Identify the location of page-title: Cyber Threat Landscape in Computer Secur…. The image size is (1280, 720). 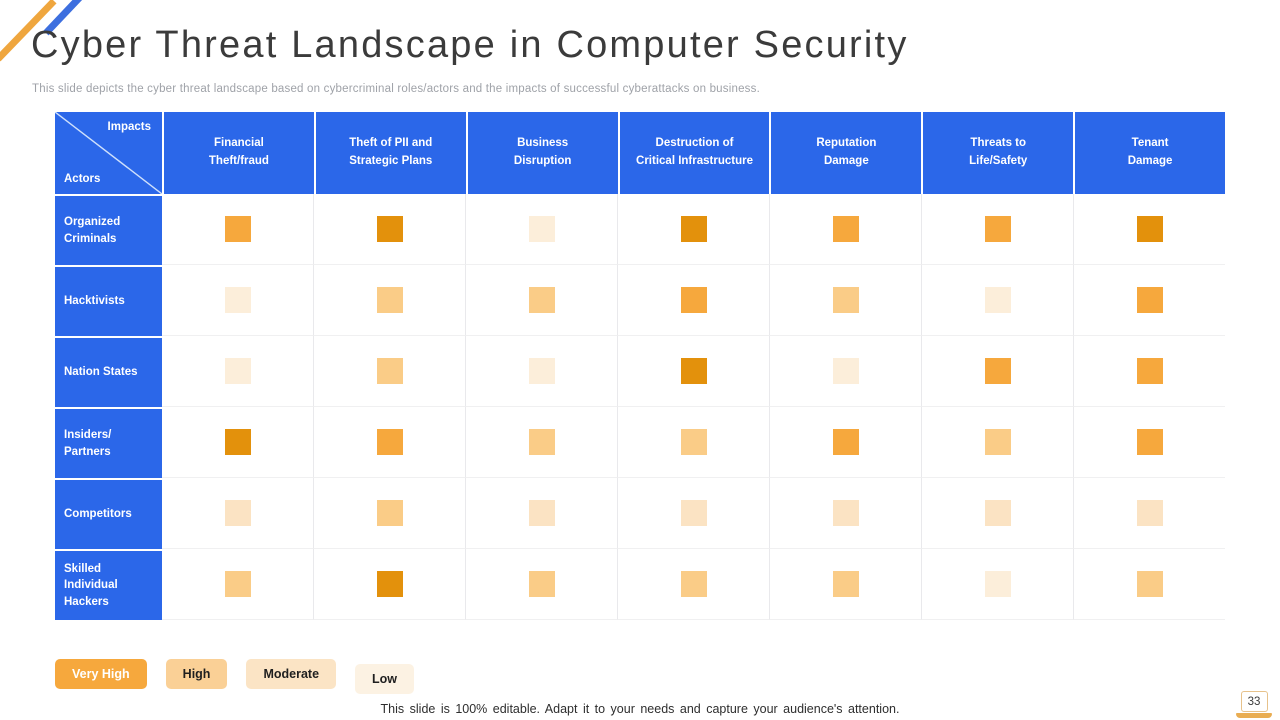
(470, 45).